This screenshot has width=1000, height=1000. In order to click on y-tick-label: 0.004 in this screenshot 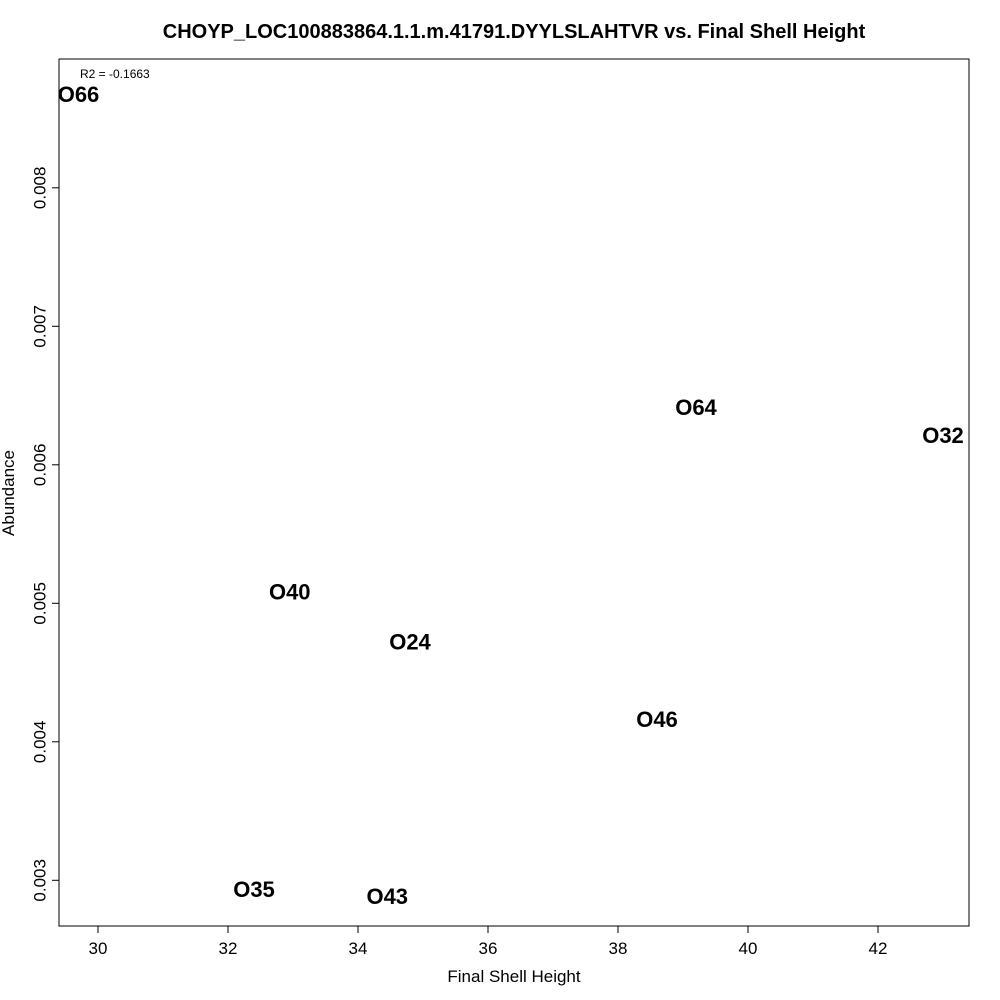, I will do `click(39, 742)`.